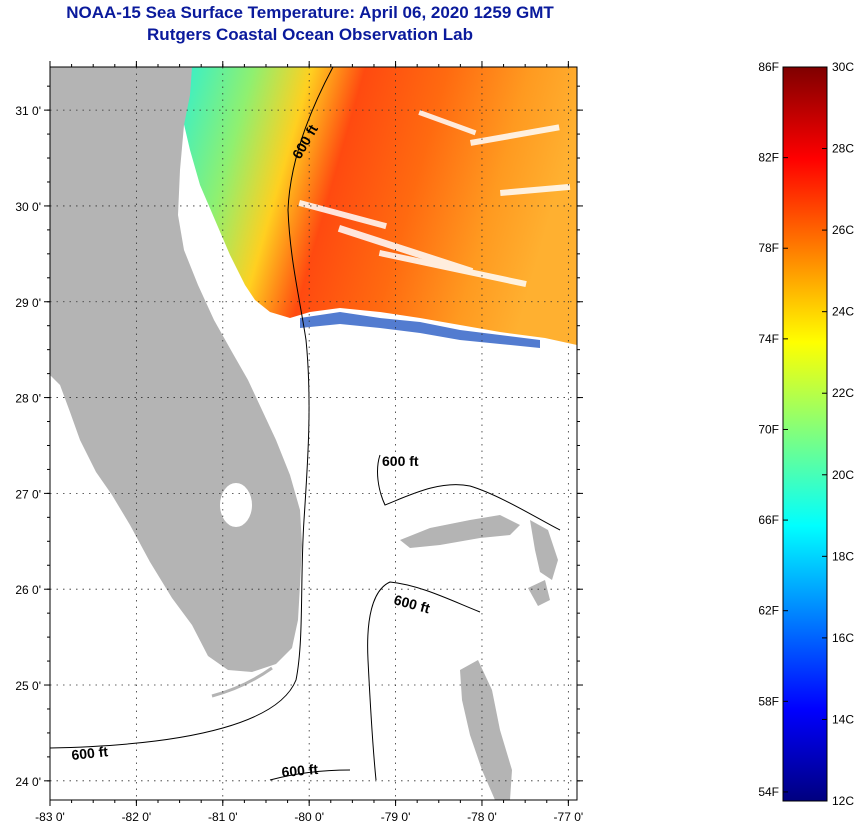 Image resolution: width=864 pixels, height=832 pixels. I want to click on fahrenheit-tick-label: 70F, so click(768, 429).